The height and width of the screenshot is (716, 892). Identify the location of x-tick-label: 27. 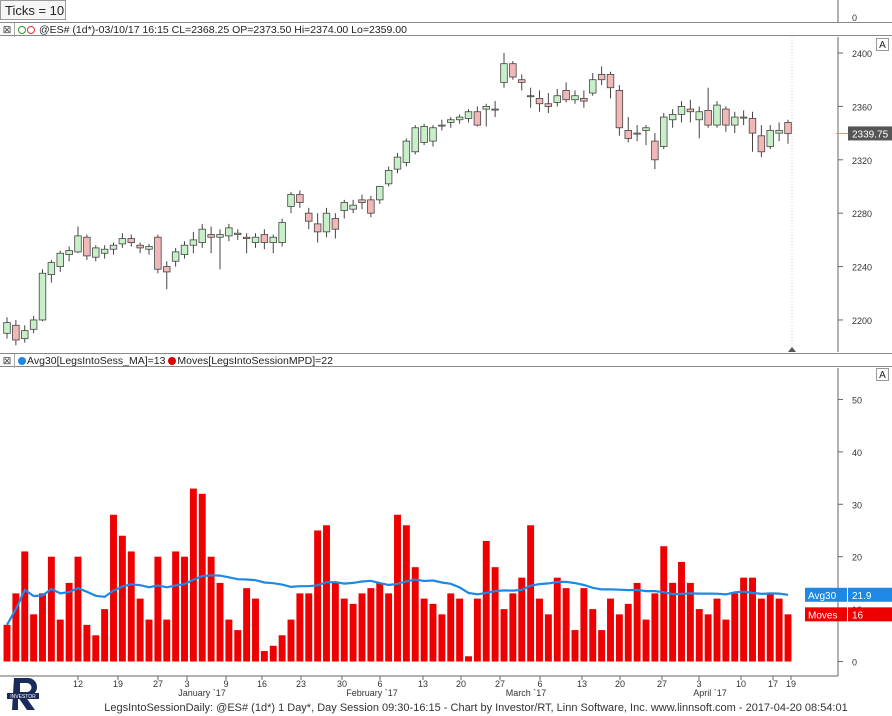
(500, 684).